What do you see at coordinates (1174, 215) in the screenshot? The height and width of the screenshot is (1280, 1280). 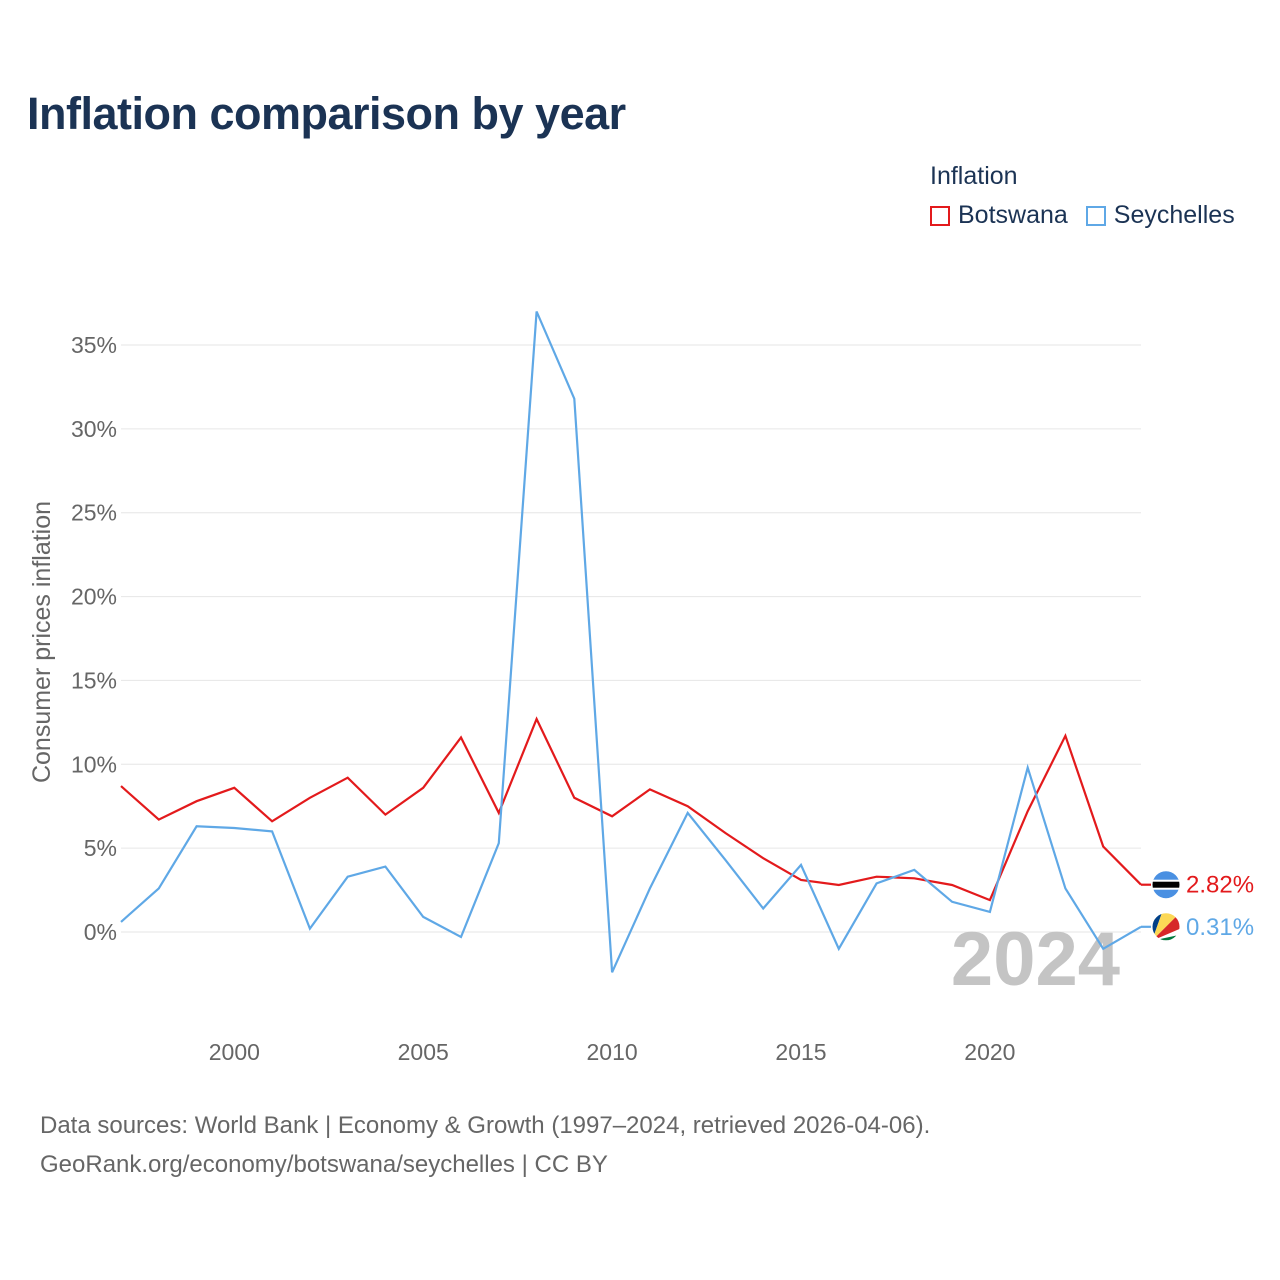 I see `legend-label-seychelles: Seychelles` at bounding box center [1174, 215].